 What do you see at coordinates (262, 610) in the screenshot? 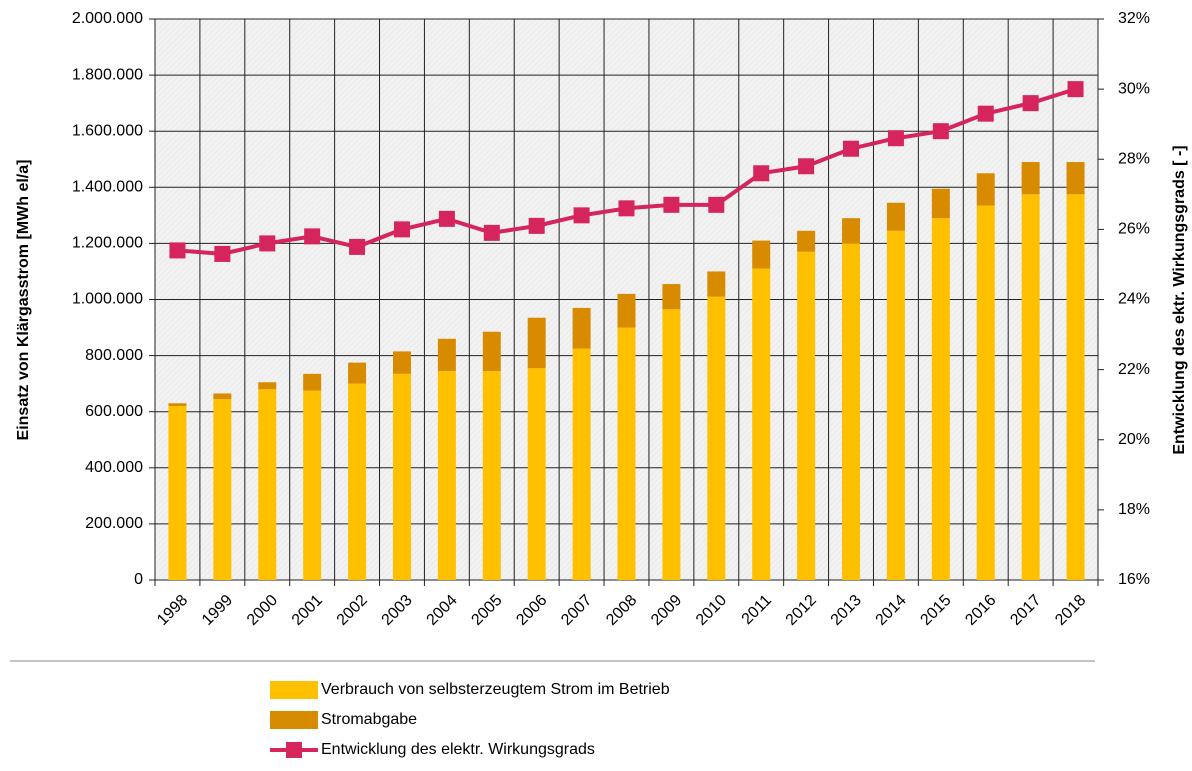
I see `x-tick-label: 2000` at bounding box center [262, 610].